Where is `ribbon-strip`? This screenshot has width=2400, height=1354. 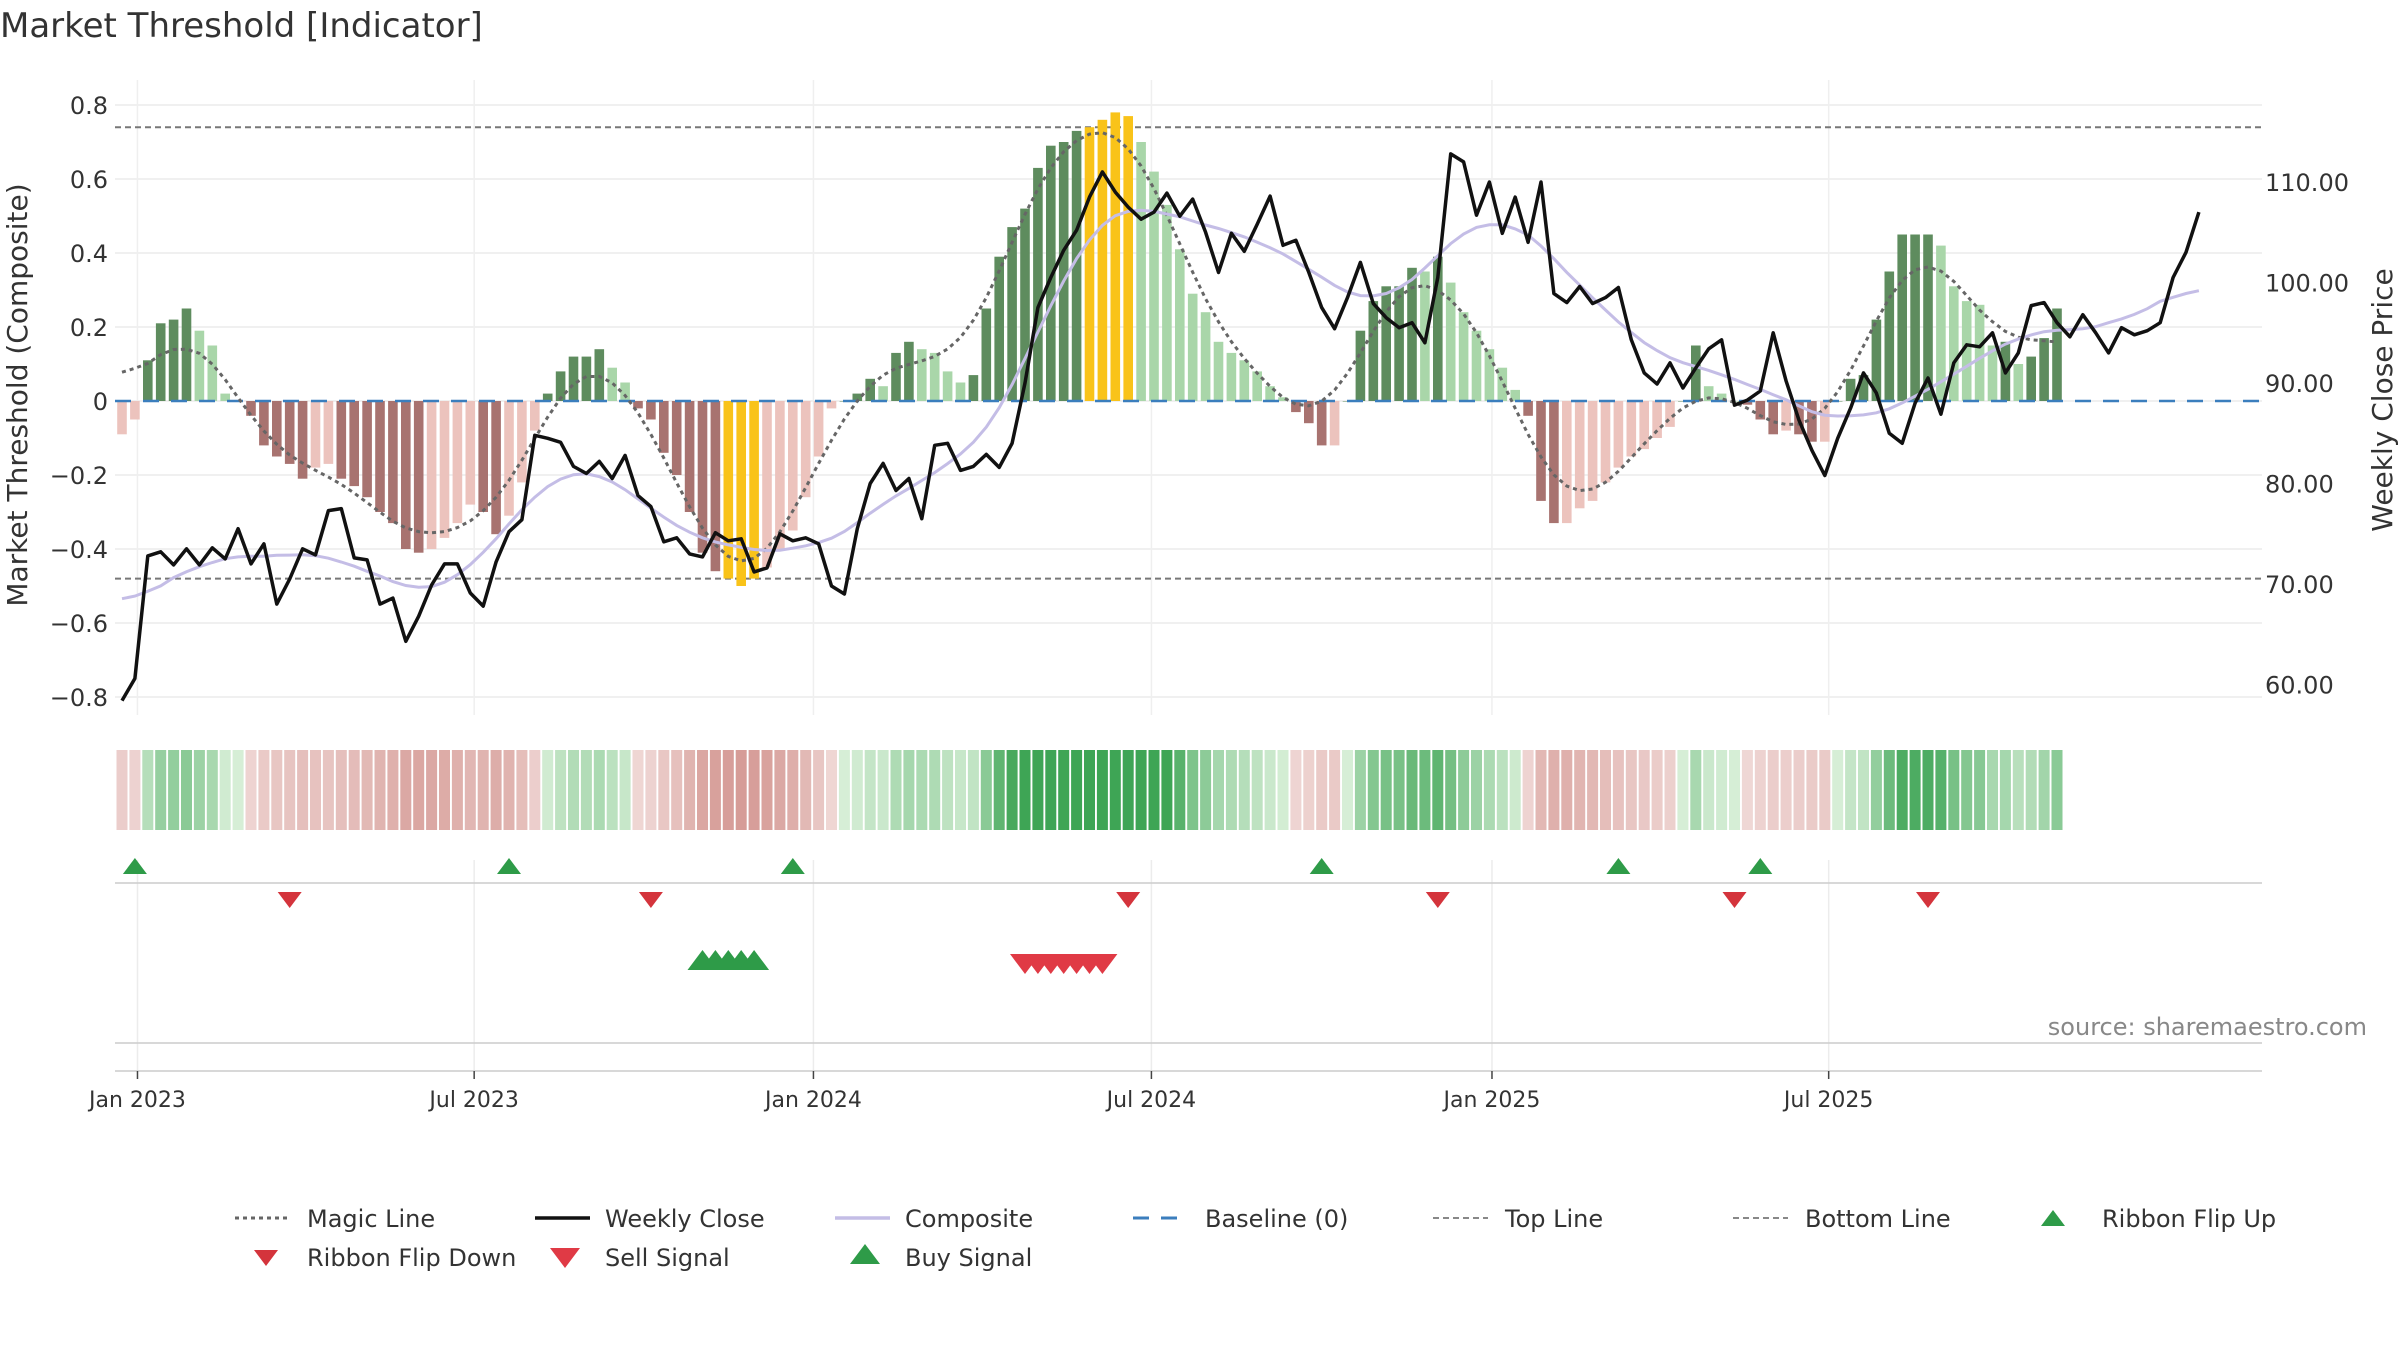 ribbon-strip is located at coordinates (1089, 790).